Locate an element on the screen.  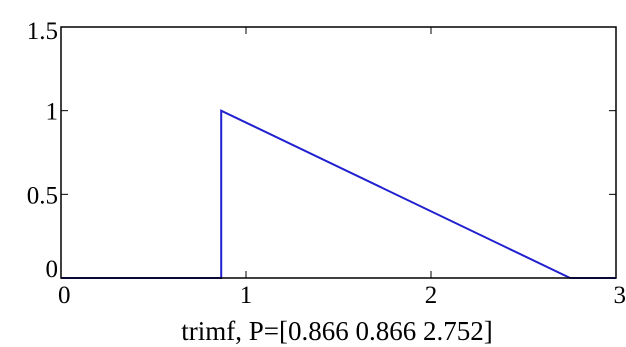
y-tick-label: 1.5 is located at coordinates (42, 31).